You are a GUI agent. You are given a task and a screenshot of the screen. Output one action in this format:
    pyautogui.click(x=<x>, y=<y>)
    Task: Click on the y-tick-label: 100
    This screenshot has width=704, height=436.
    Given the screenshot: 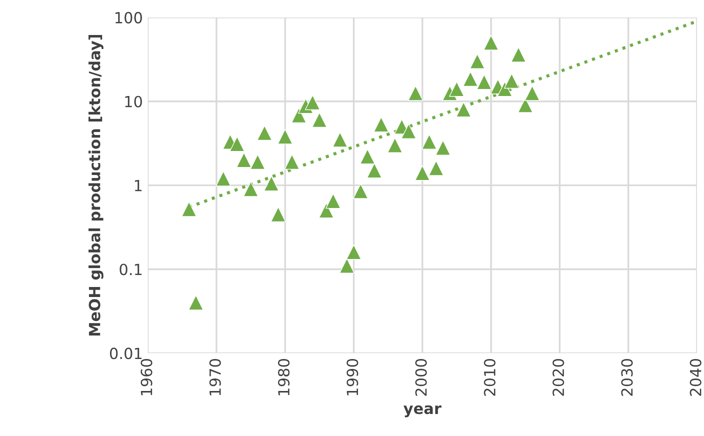 What is the action you would take?
    pyautogui.click(x=128, y=18)
    